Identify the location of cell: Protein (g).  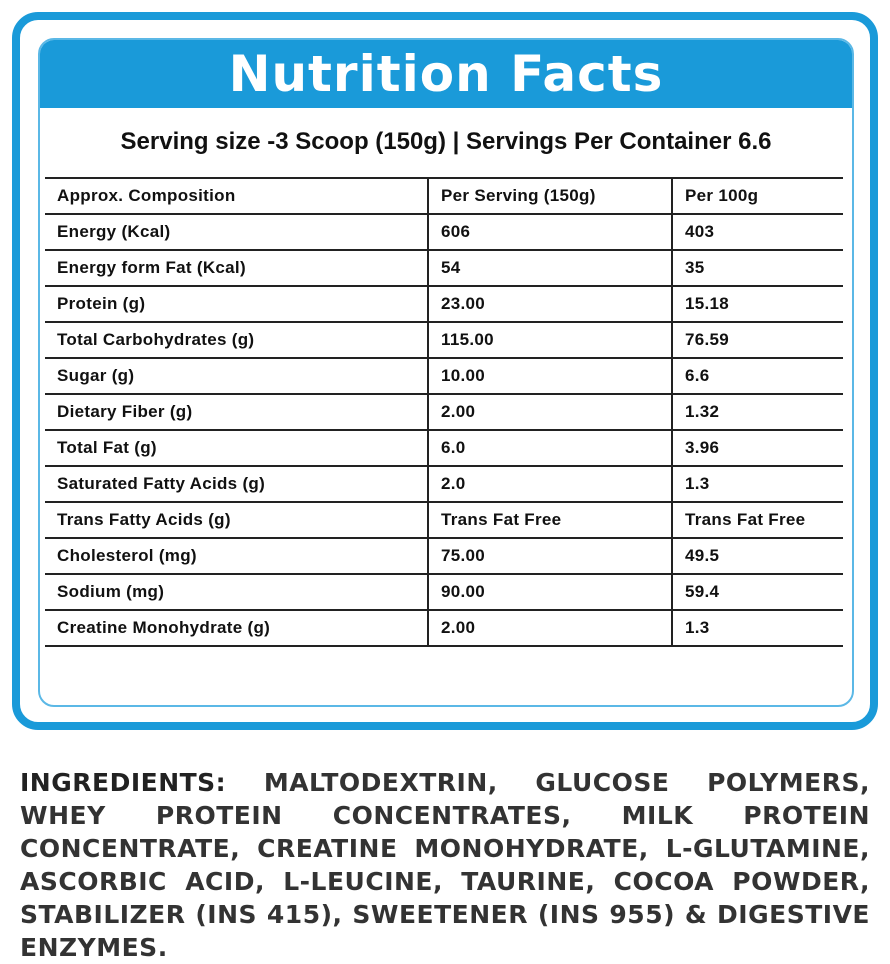
(237, 304).